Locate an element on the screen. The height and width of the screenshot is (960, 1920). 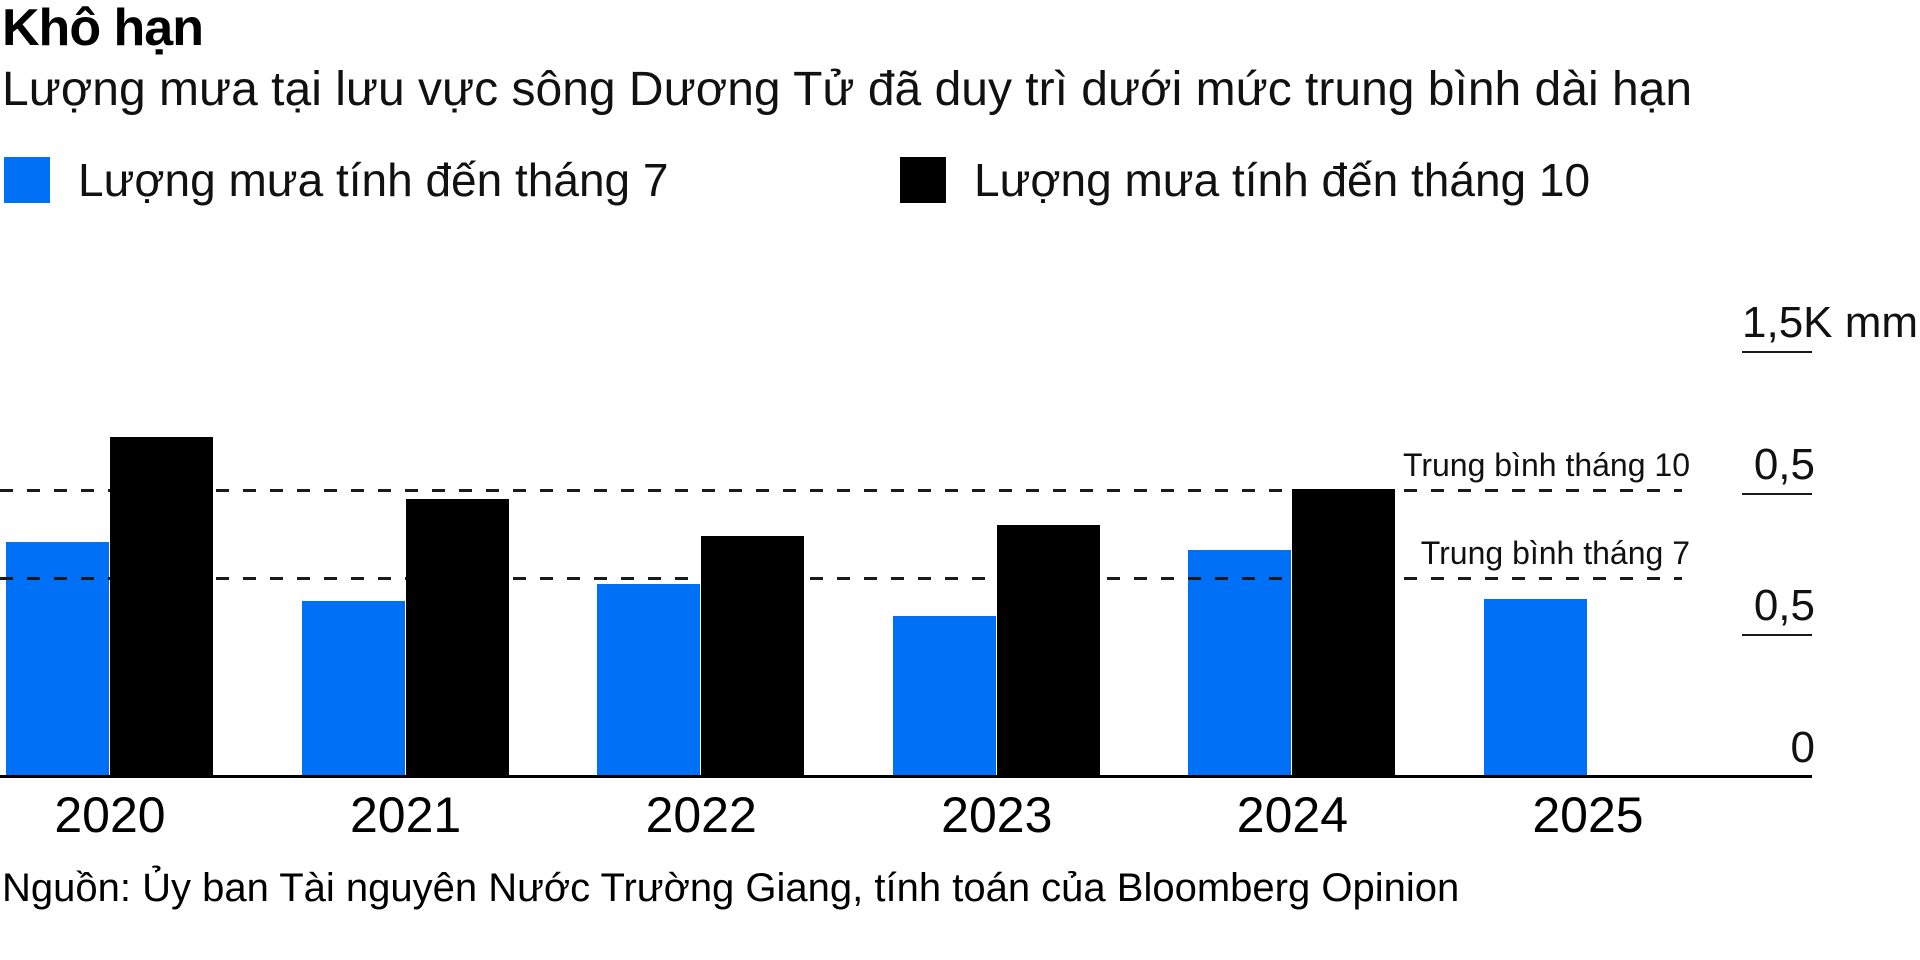
bar-2024-october is located at coordinates (1344, 633).